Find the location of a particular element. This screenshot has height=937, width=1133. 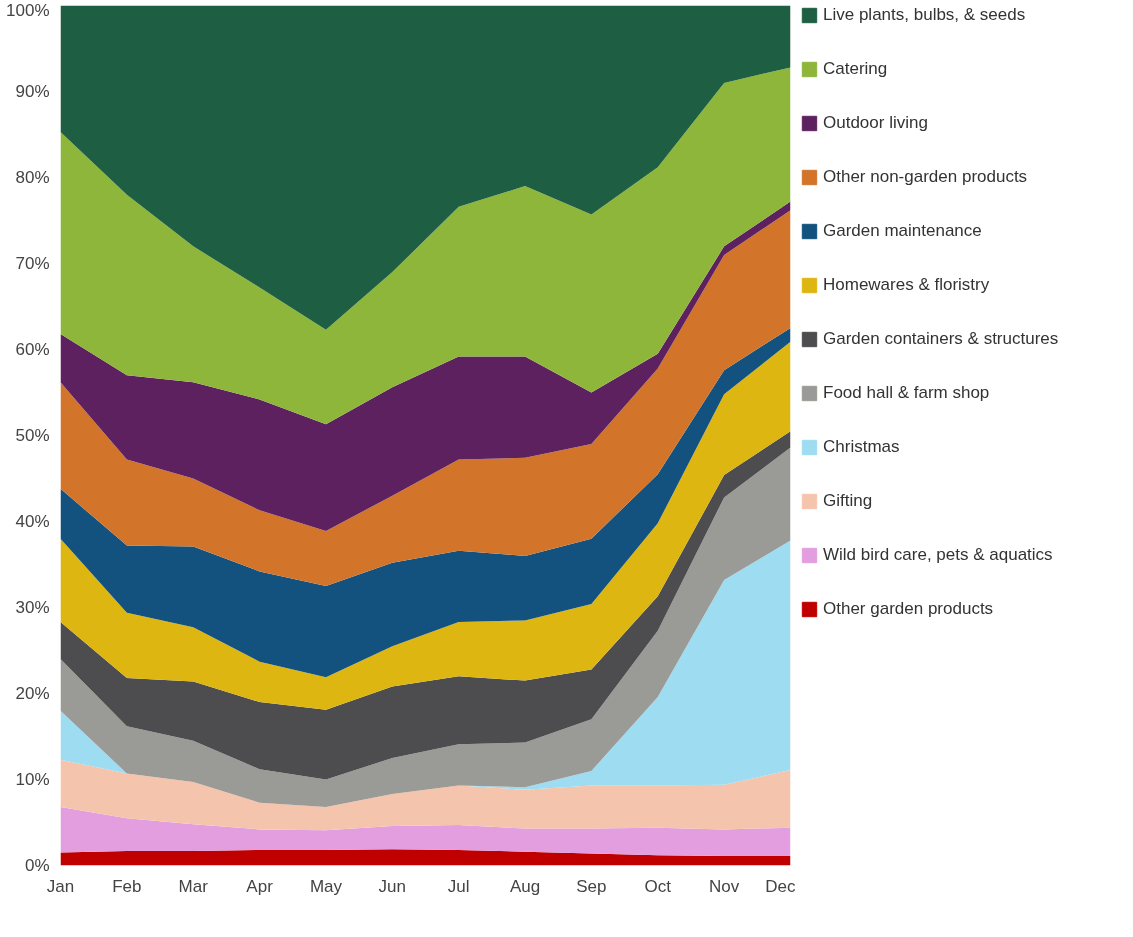

x-tick-label: May is located at coordinates (326, 886).